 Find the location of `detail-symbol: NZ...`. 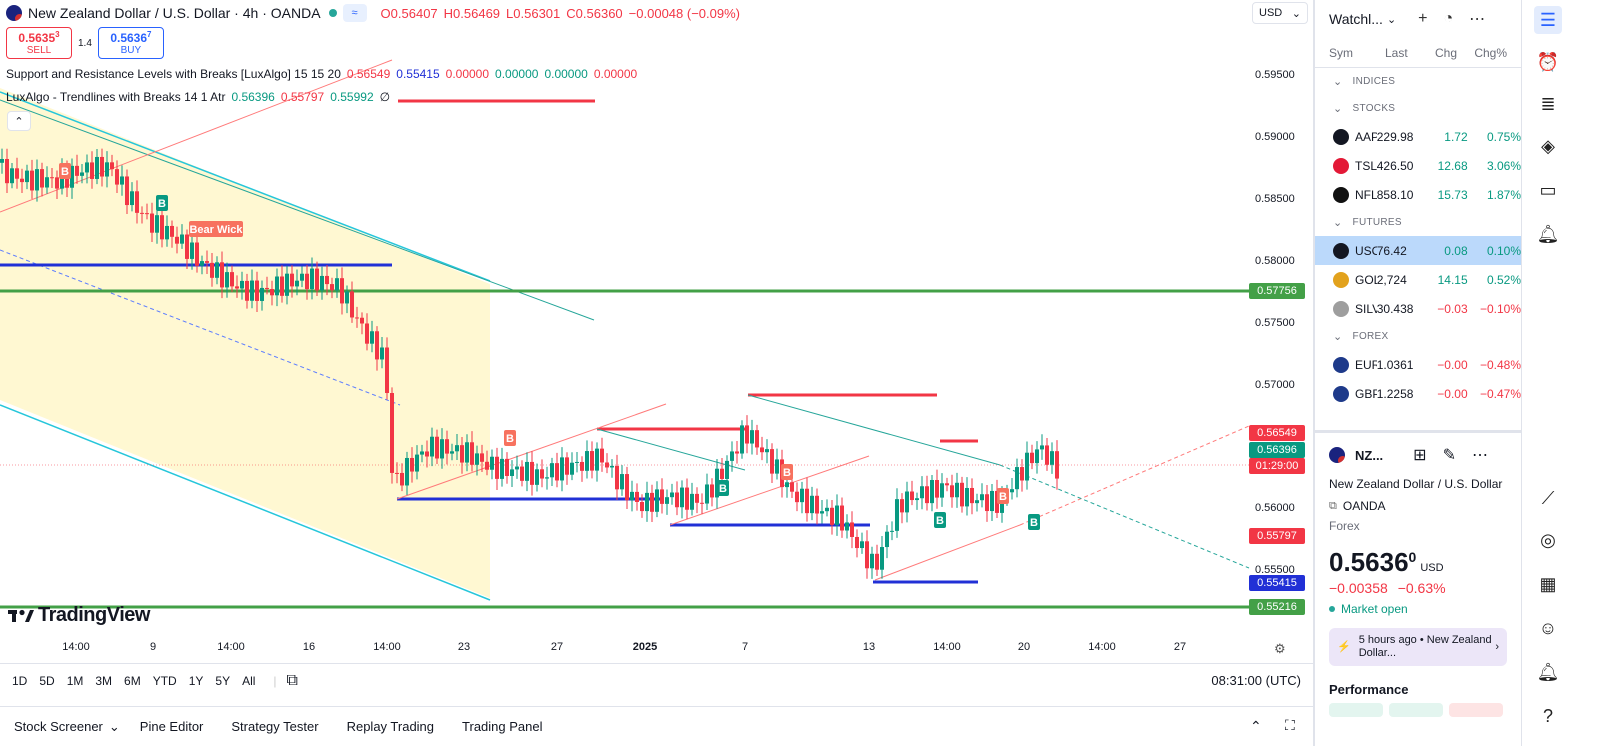

detail-symbol: NZ... is located at coordinates (1369, 455).